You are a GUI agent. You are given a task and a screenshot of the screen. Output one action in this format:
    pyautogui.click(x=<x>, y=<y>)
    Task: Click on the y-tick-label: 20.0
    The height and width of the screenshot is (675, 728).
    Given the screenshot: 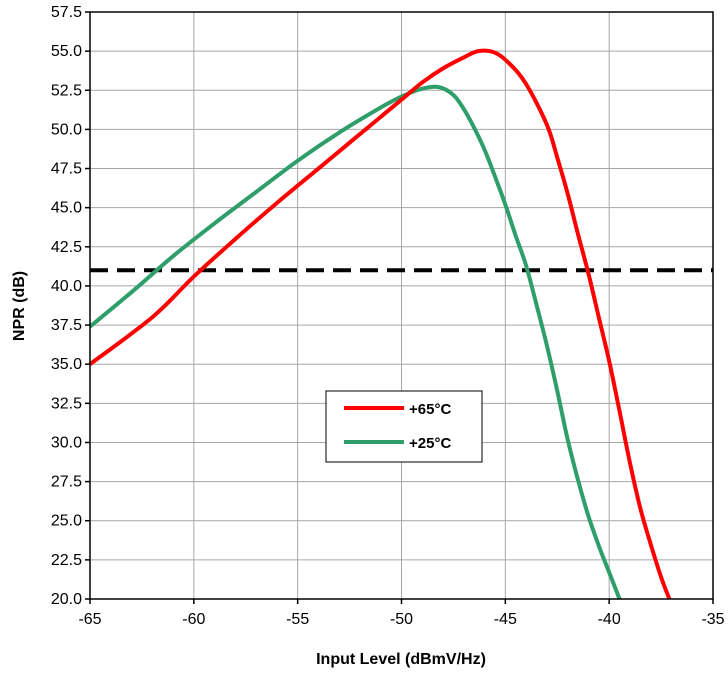 What is the action you would take?
    pyautogui.click(x=66, y=599)
    